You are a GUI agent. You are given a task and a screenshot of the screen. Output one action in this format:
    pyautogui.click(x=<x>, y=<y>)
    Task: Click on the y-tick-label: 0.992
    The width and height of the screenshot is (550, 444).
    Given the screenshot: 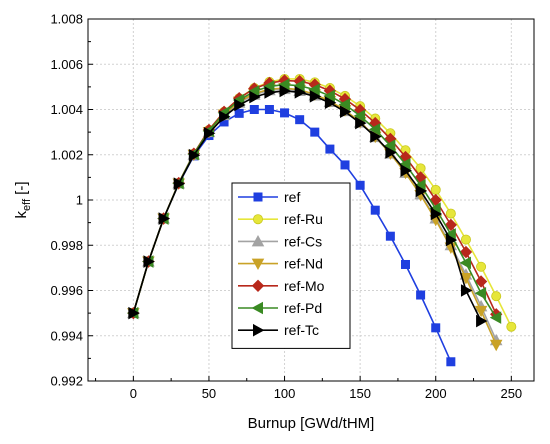 What is the action you would take?
    pyautogui.click(x=66, y=381)
    